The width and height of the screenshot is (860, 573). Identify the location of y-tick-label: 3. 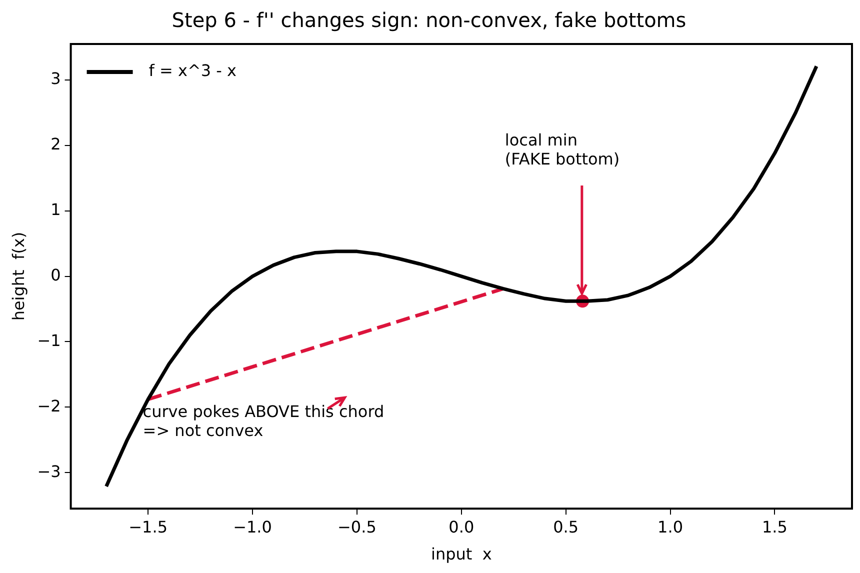
(55, 78).